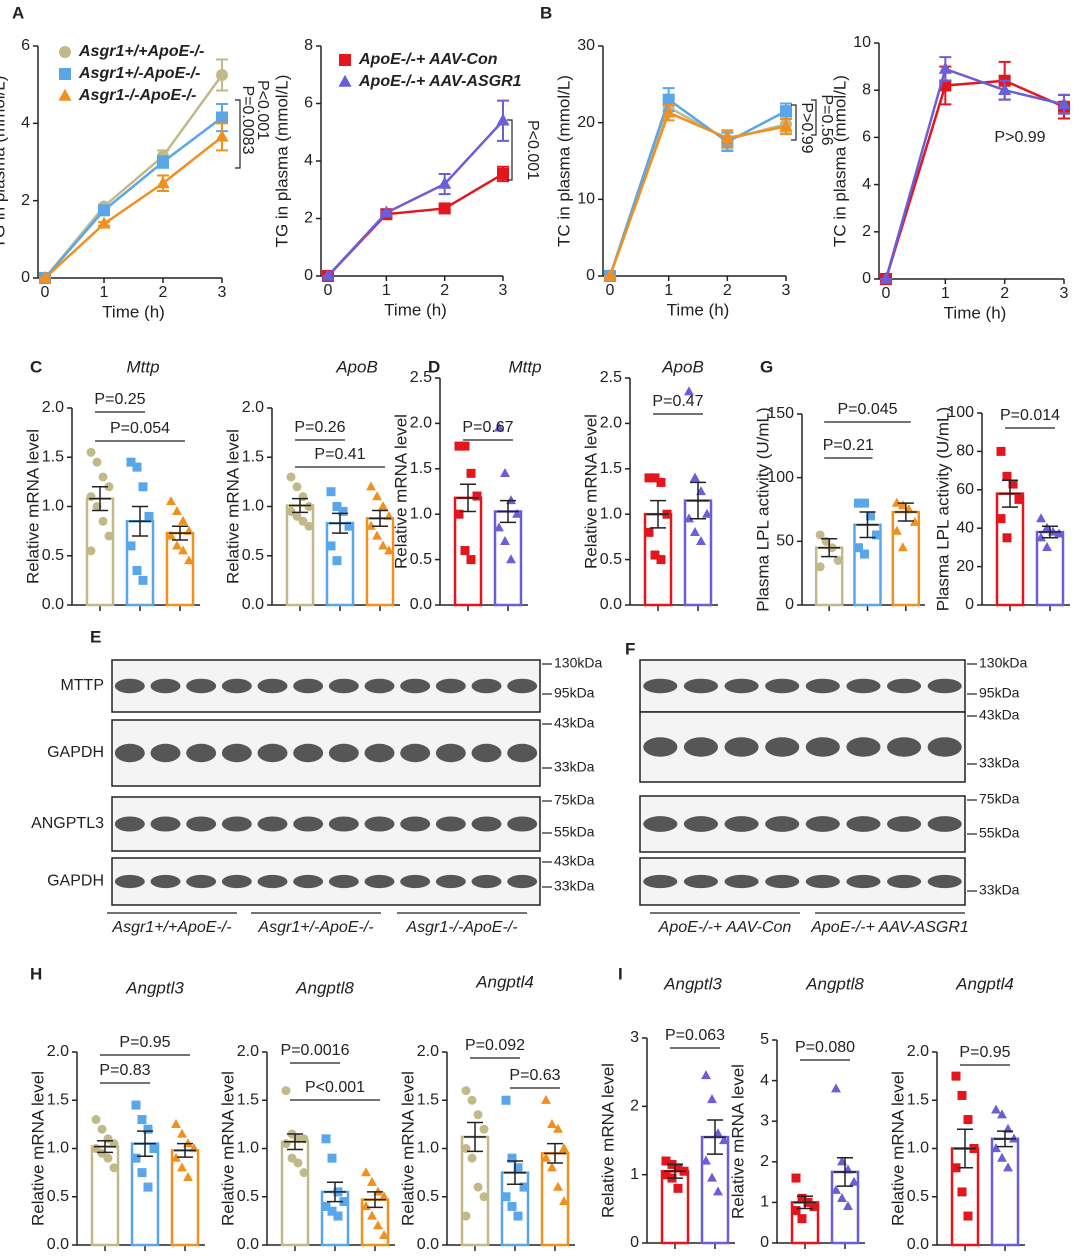 This screenshot has width=1080, height=1259. I want to click on panel-label: H, so click(36, 973).